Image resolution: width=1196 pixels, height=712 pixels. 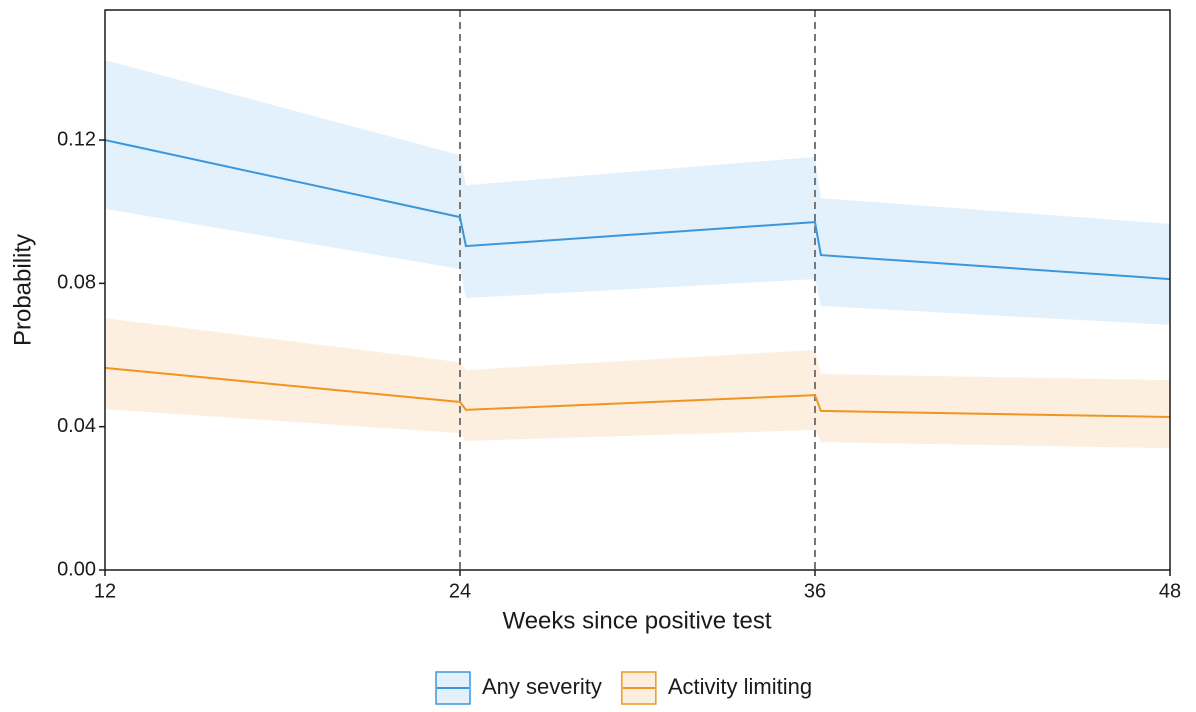 What do you see at coordinates (740, 686) in the screenshot?
I see `legend-label: Activity limiting` at bounding box center [740, 686].